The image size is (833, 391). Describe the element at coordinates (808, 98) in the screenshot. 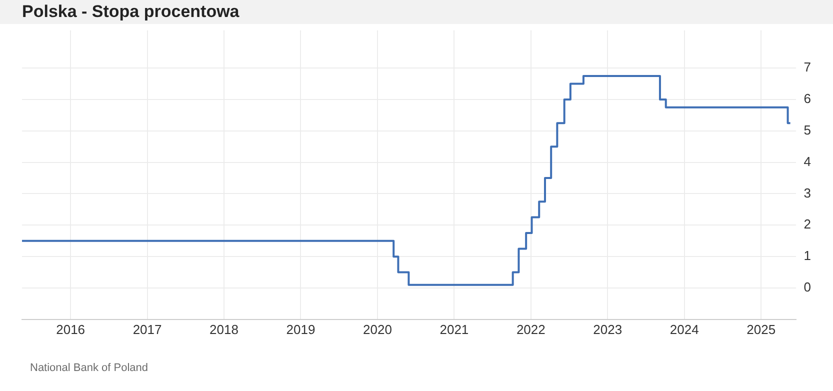

I see `y-tick-label: 6` at that location.